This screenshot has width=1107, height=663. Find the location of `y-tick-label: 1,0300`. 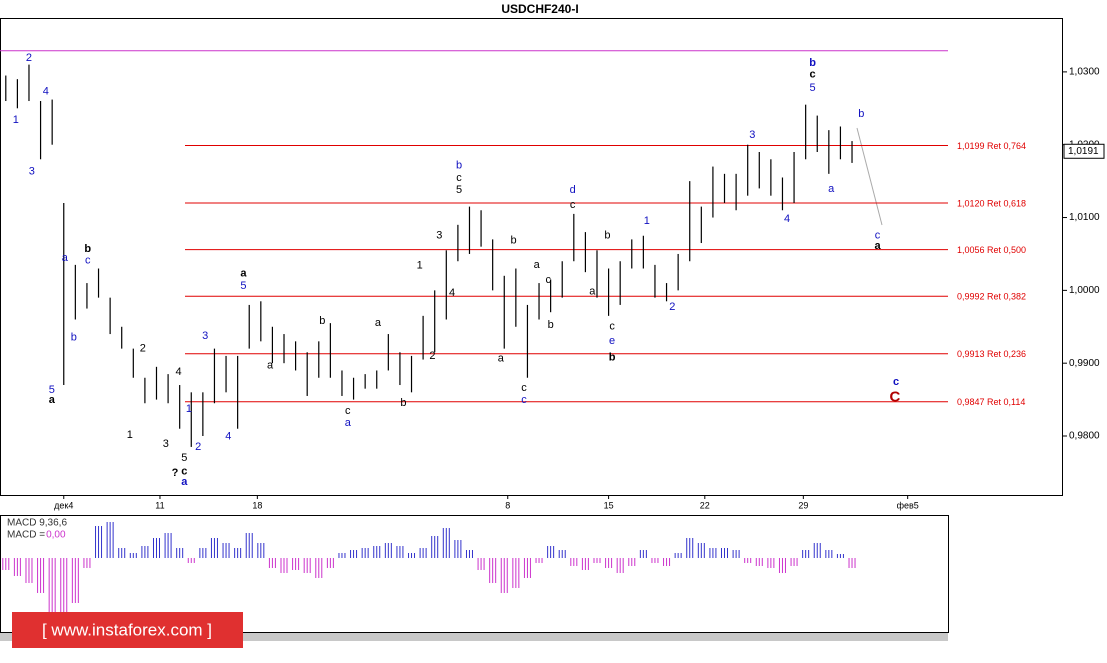

y-tick-label: 1,0300 is located at coordinates (1084, 72).